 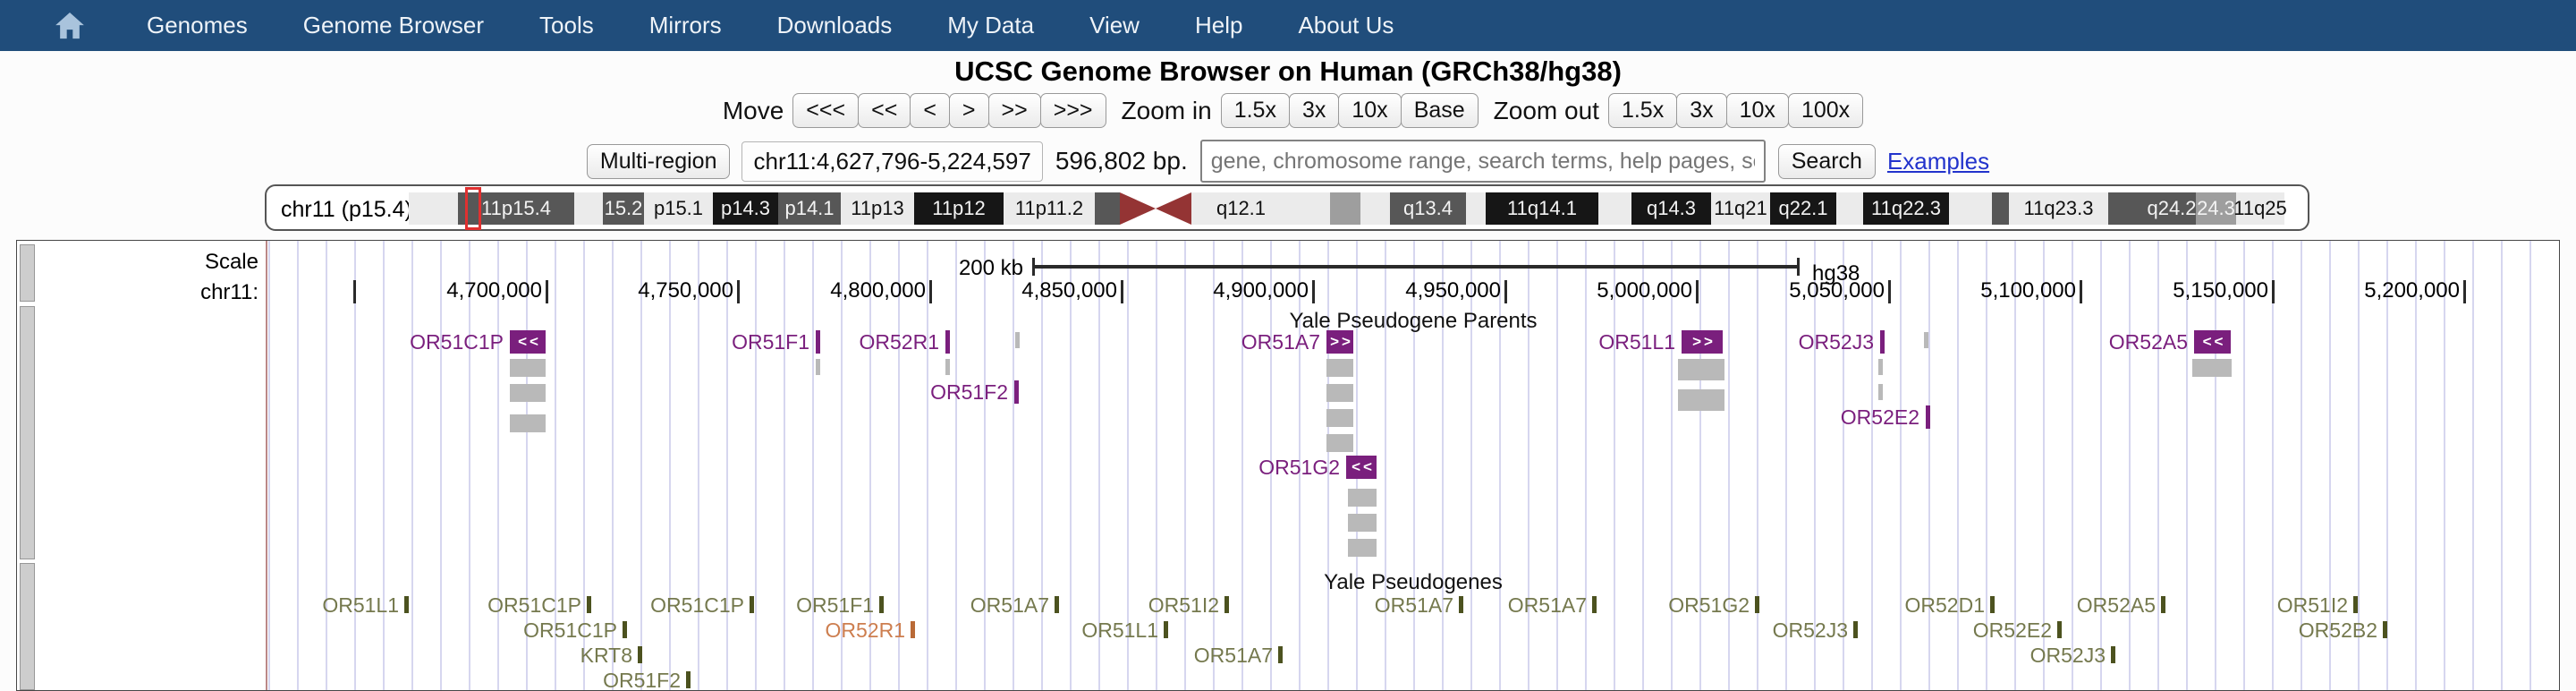 What do you see at coordinates (1671, 208) in the screenshot?
I see `band-q14-3: q14.3` at bounding box center [1671, 208].